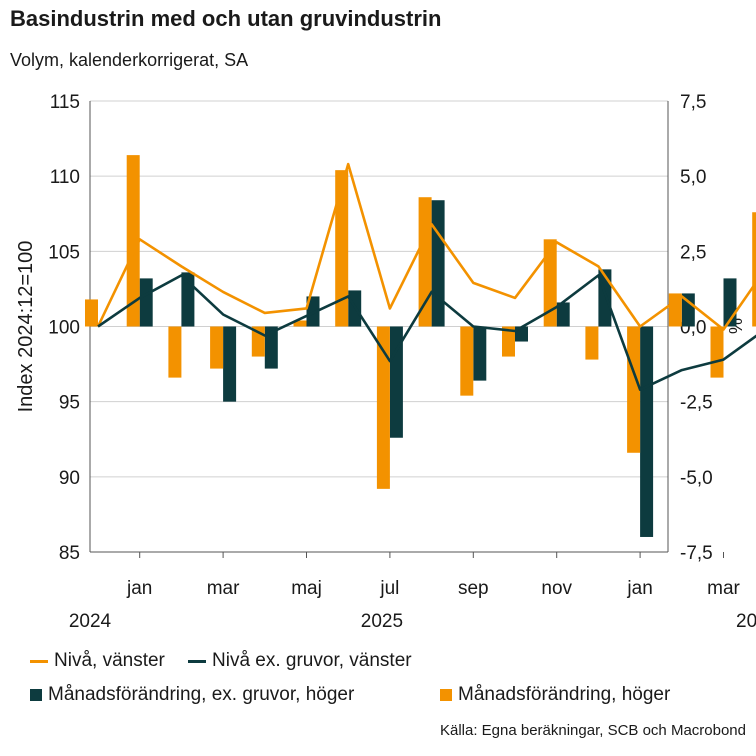  Describe the element at coordinates (90, 621) in the screenshot. I see `x-axis-year-label: 2024` at that location.